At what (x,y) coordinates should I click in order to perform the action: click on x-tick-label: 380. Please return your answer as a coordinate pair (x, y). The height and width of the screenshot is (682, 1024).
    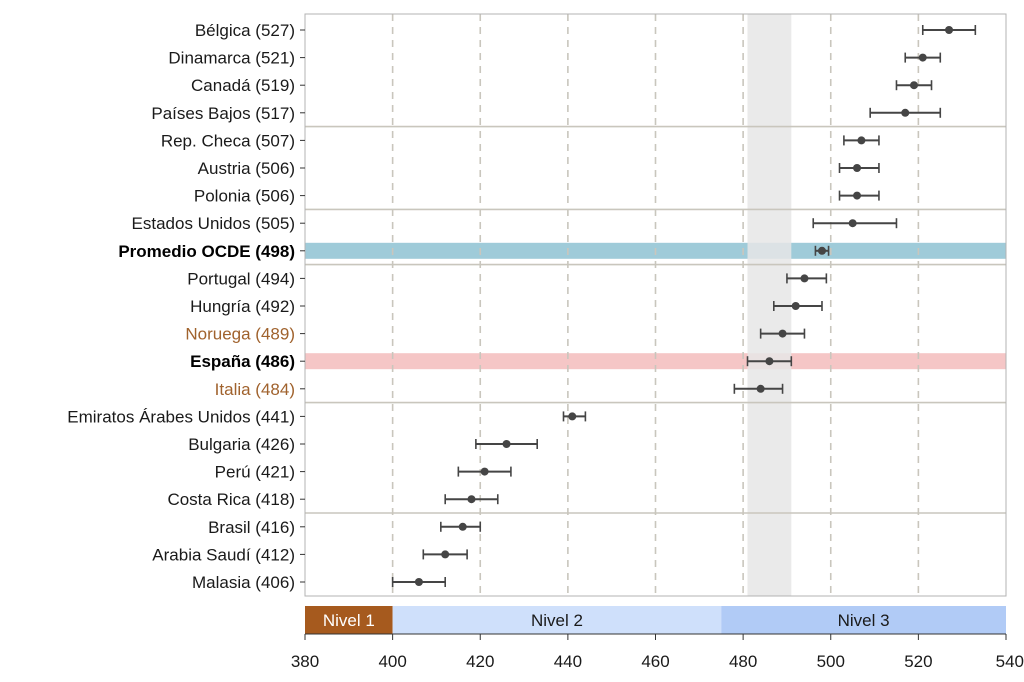
    Looking at the image, I should click on (305, 661).